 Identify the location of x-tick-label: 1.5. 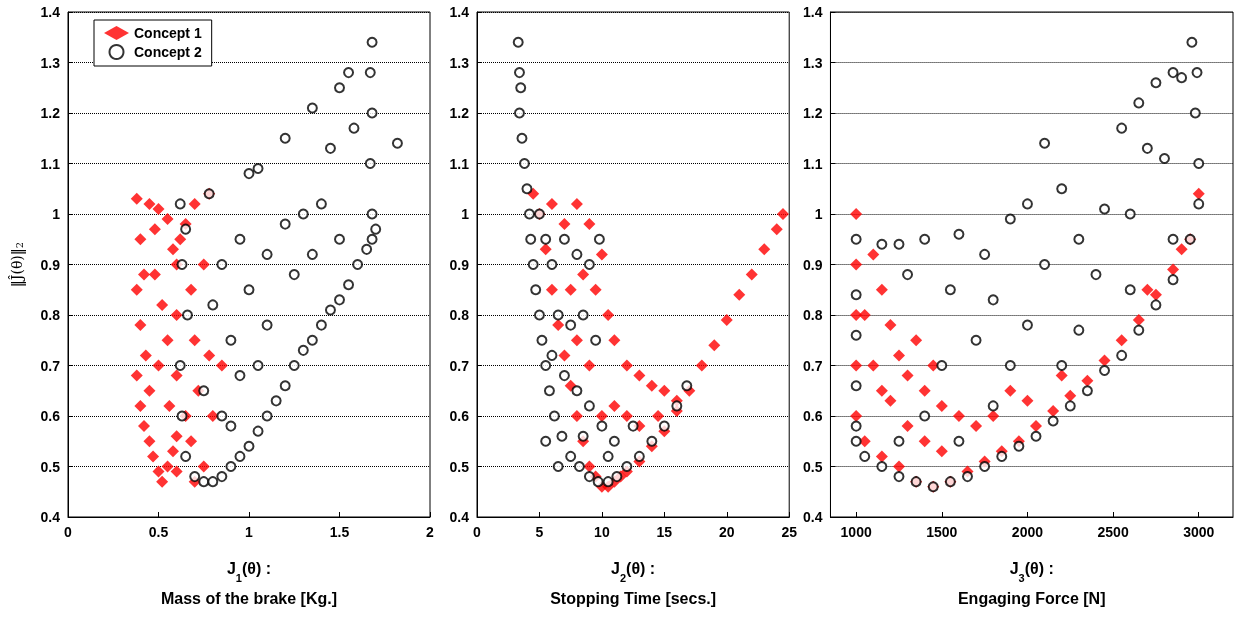
(339, 532).